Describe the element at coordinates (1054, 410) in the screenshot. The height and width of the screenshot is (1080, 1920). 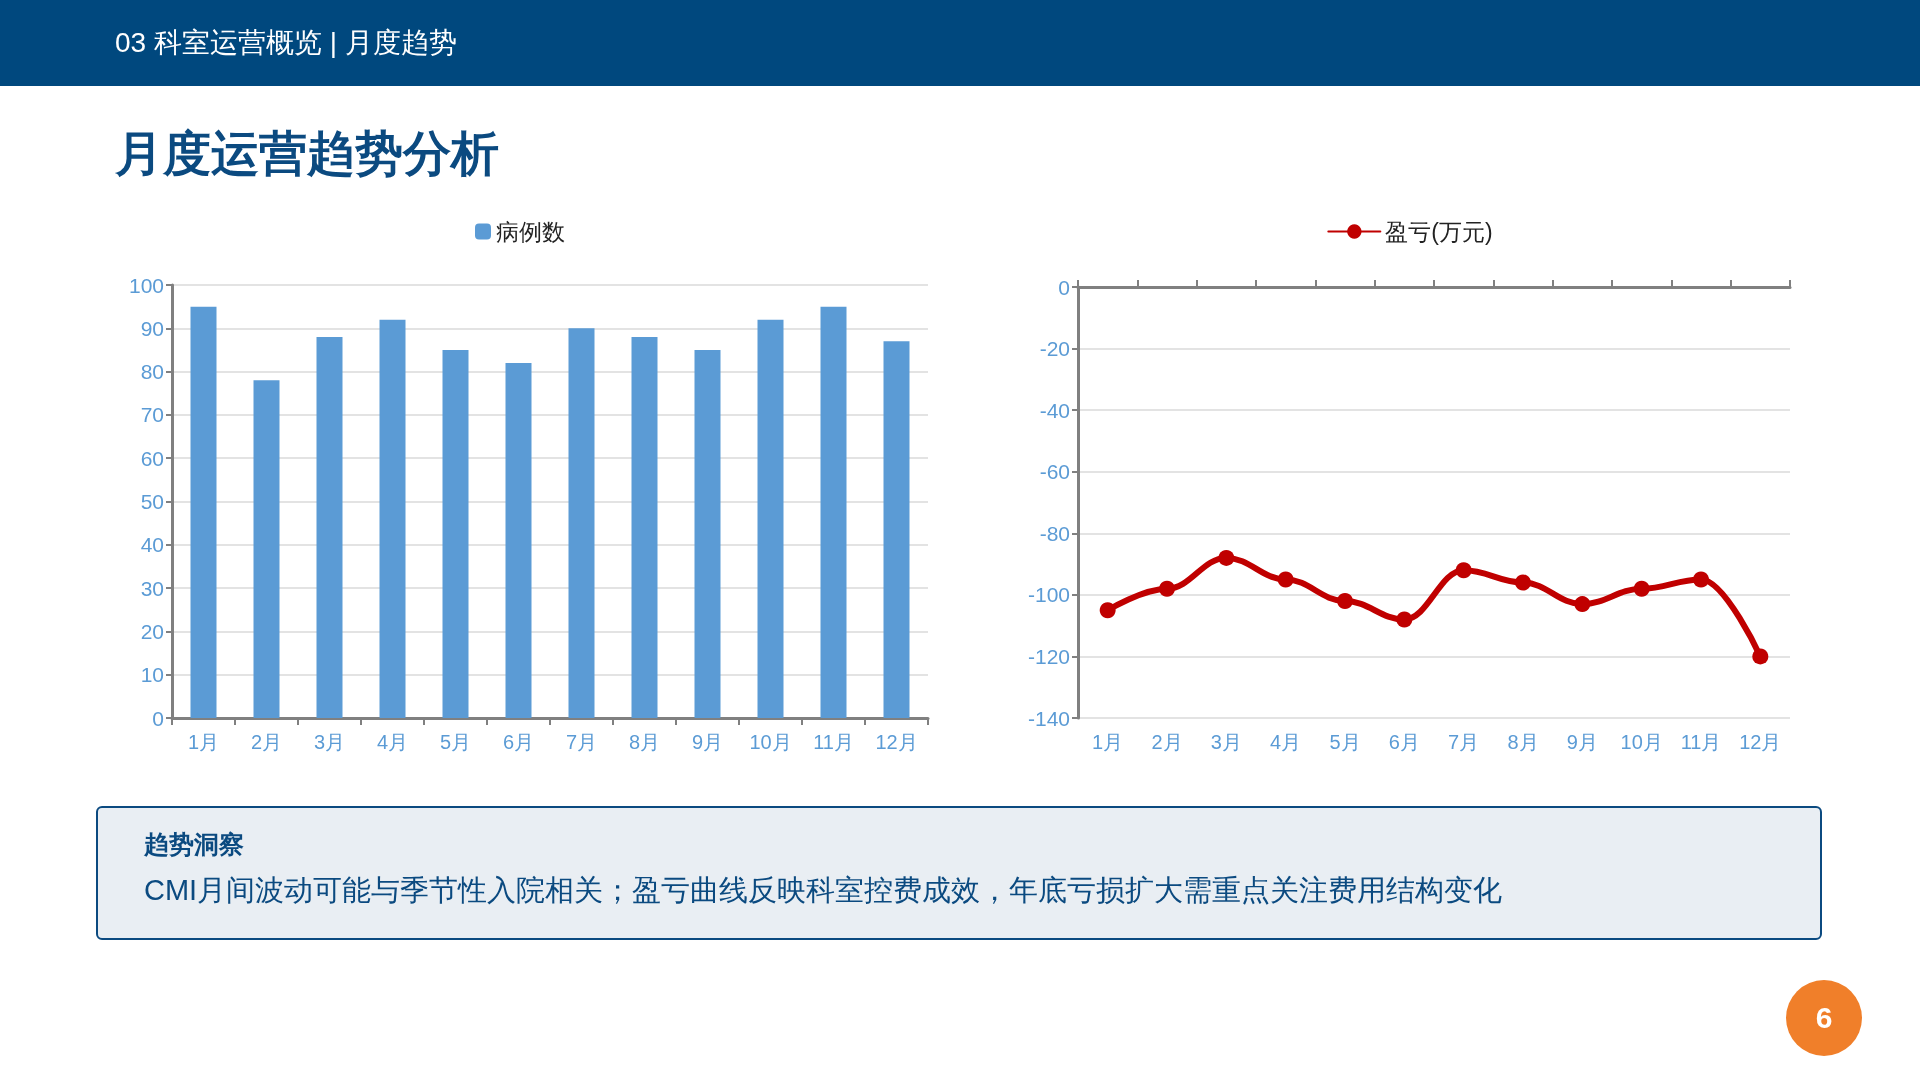
I see `y-tick-label: -40` at that location.